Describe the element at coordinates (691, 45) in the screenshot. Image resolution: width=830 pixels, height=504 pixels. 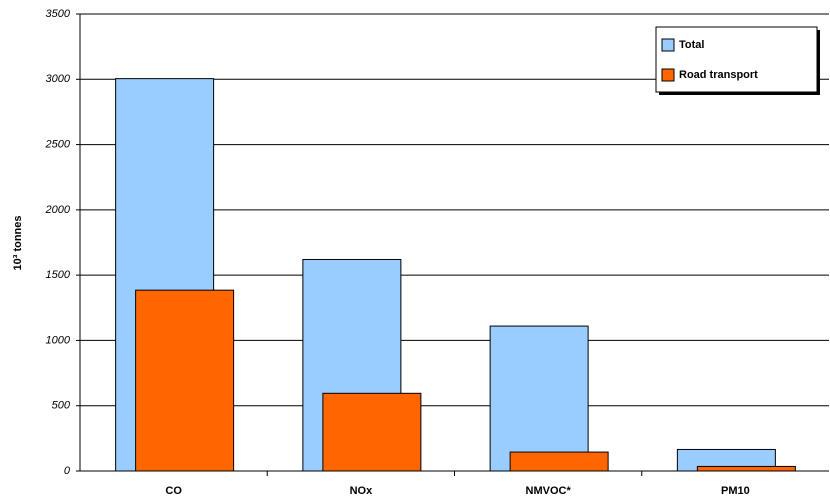
I see `legend-label: Total` at that location.